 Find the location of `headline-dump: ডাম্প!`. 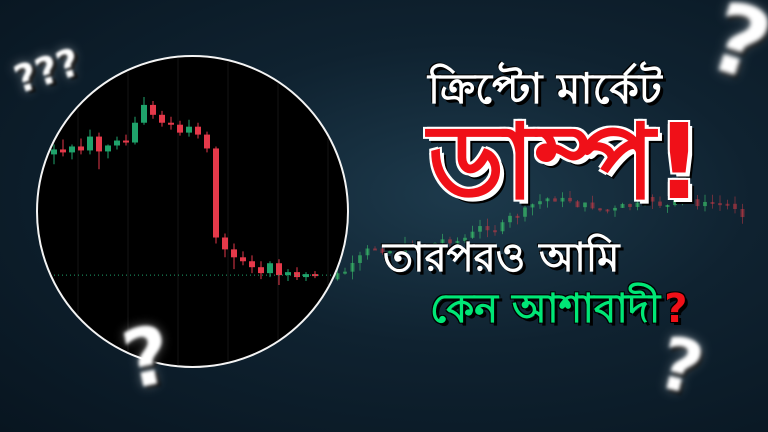

headline-dump: ডাম্প! is located at coordinates (565, 162).